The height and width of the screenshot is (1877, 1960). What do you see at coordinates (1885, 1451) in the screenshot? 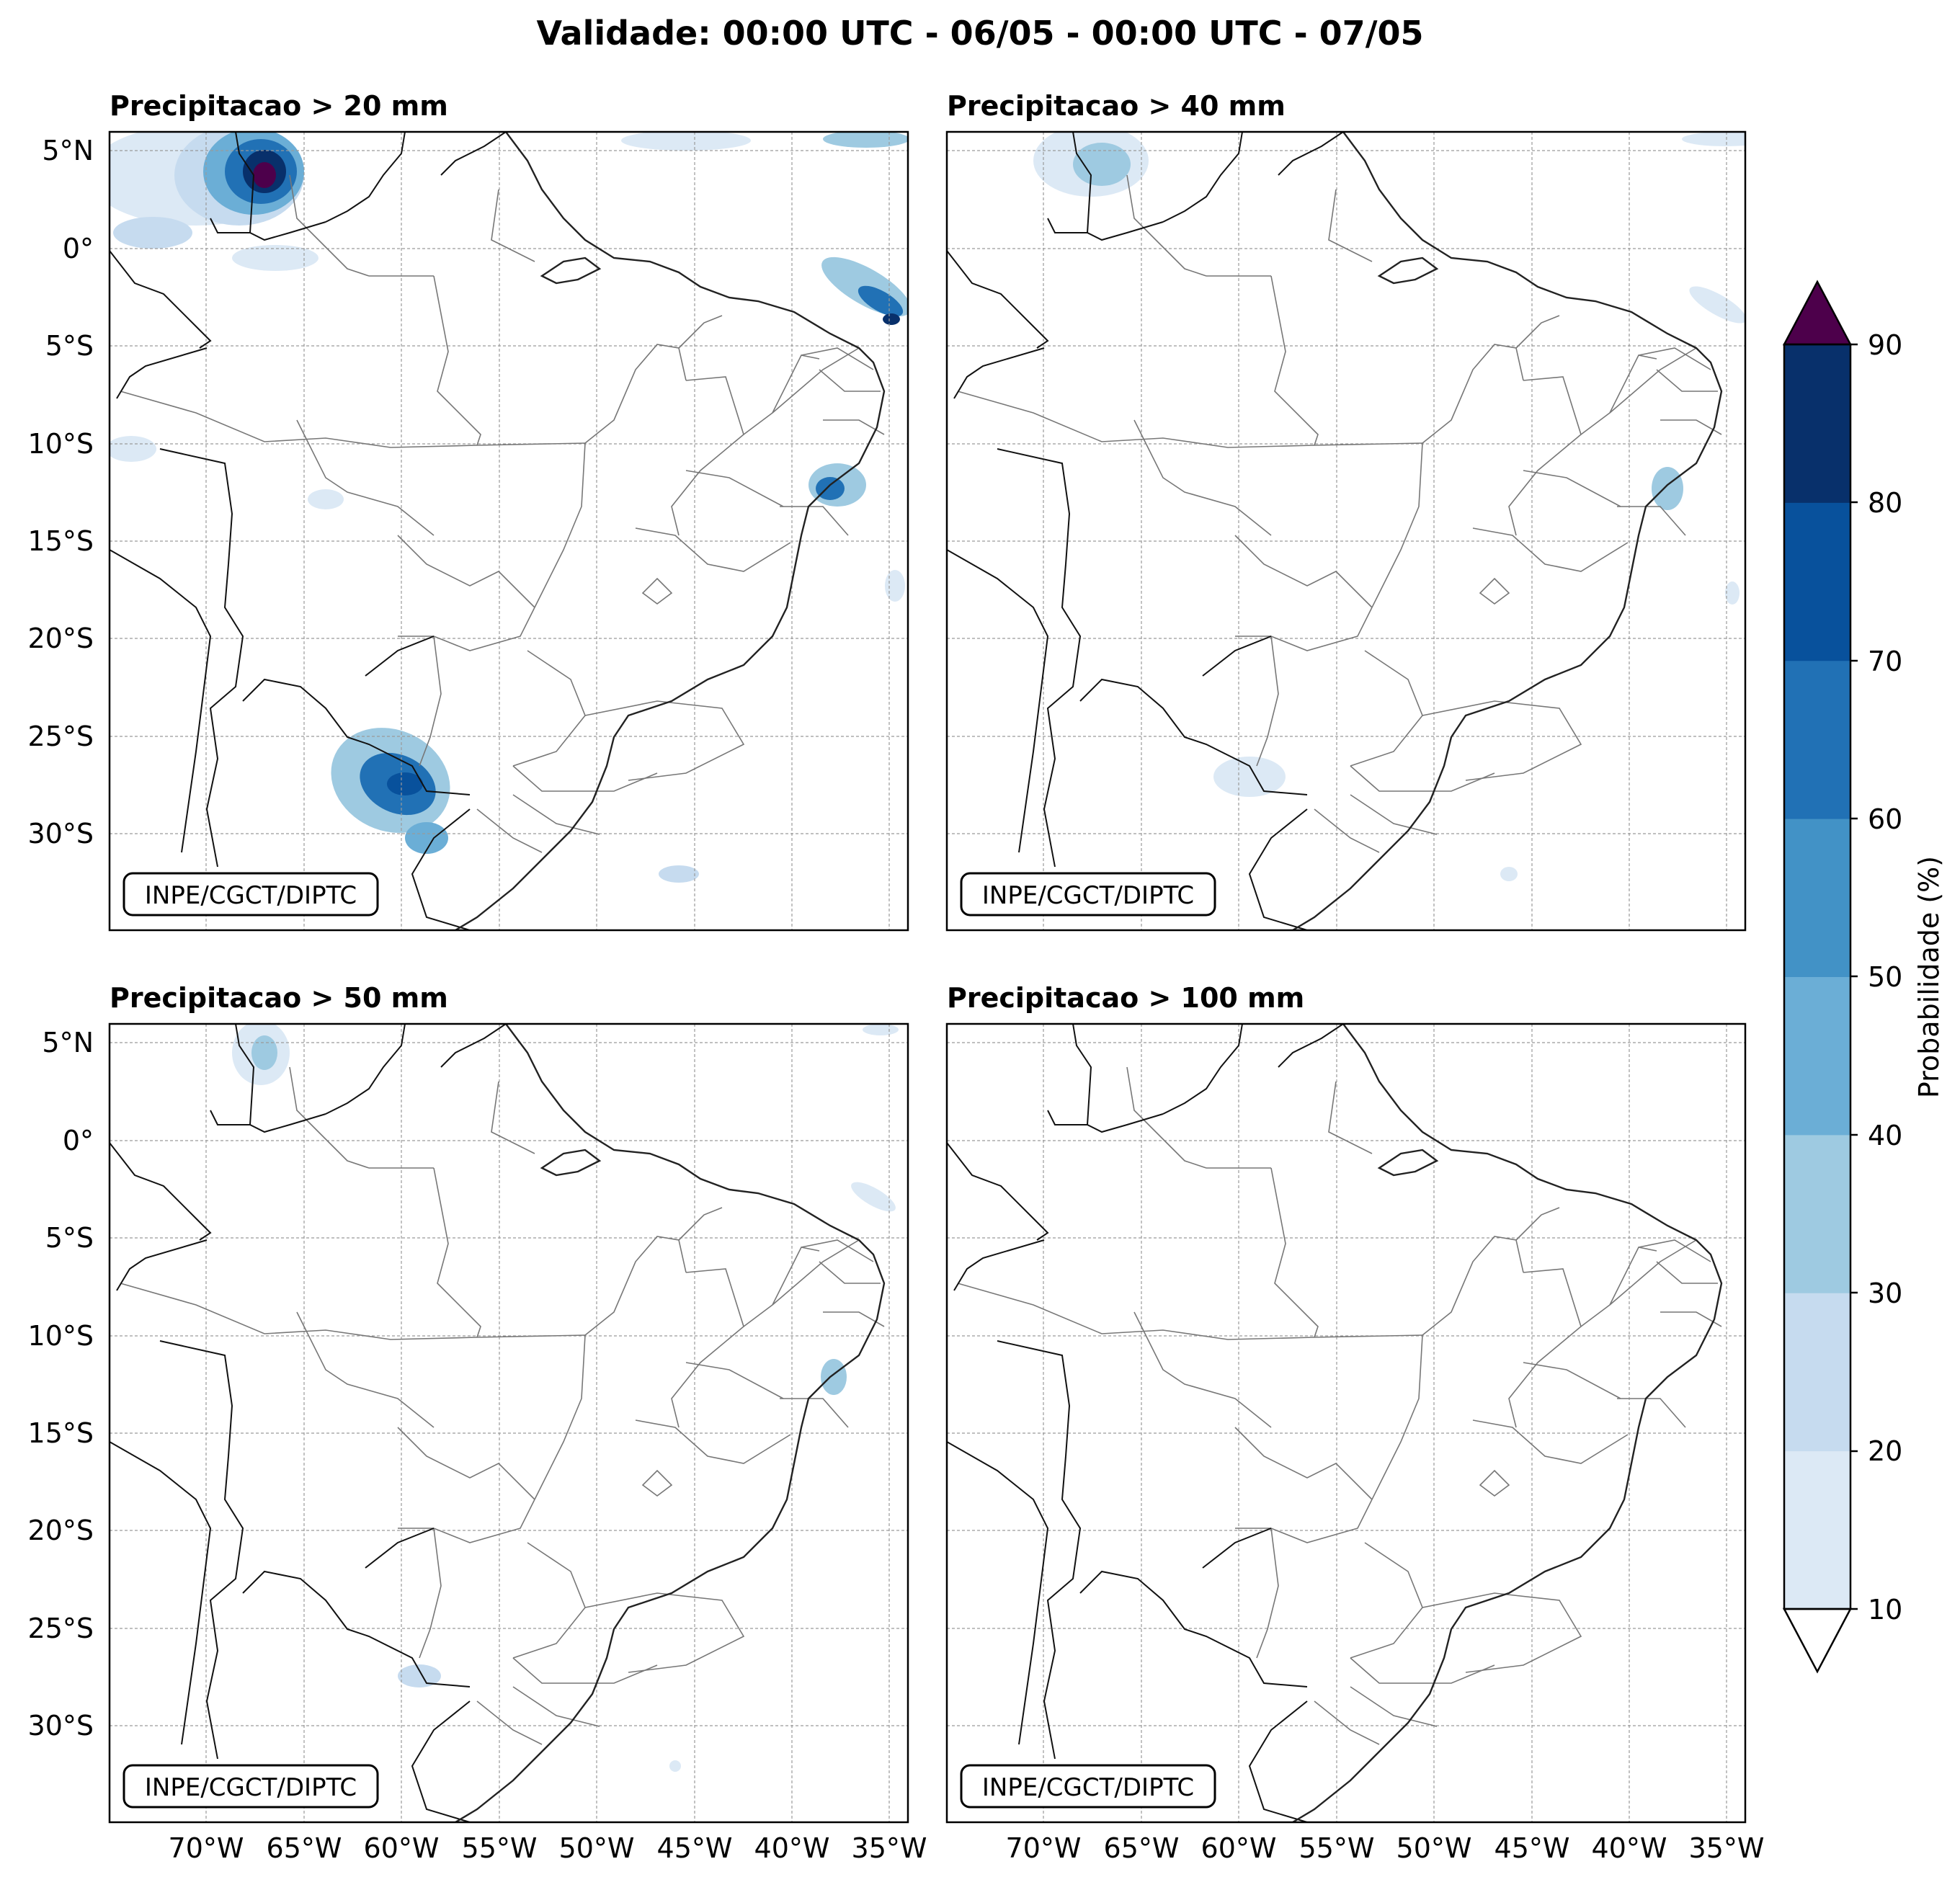
I see `colorbar-tick: 20` at bounding box center [1885, 1451].